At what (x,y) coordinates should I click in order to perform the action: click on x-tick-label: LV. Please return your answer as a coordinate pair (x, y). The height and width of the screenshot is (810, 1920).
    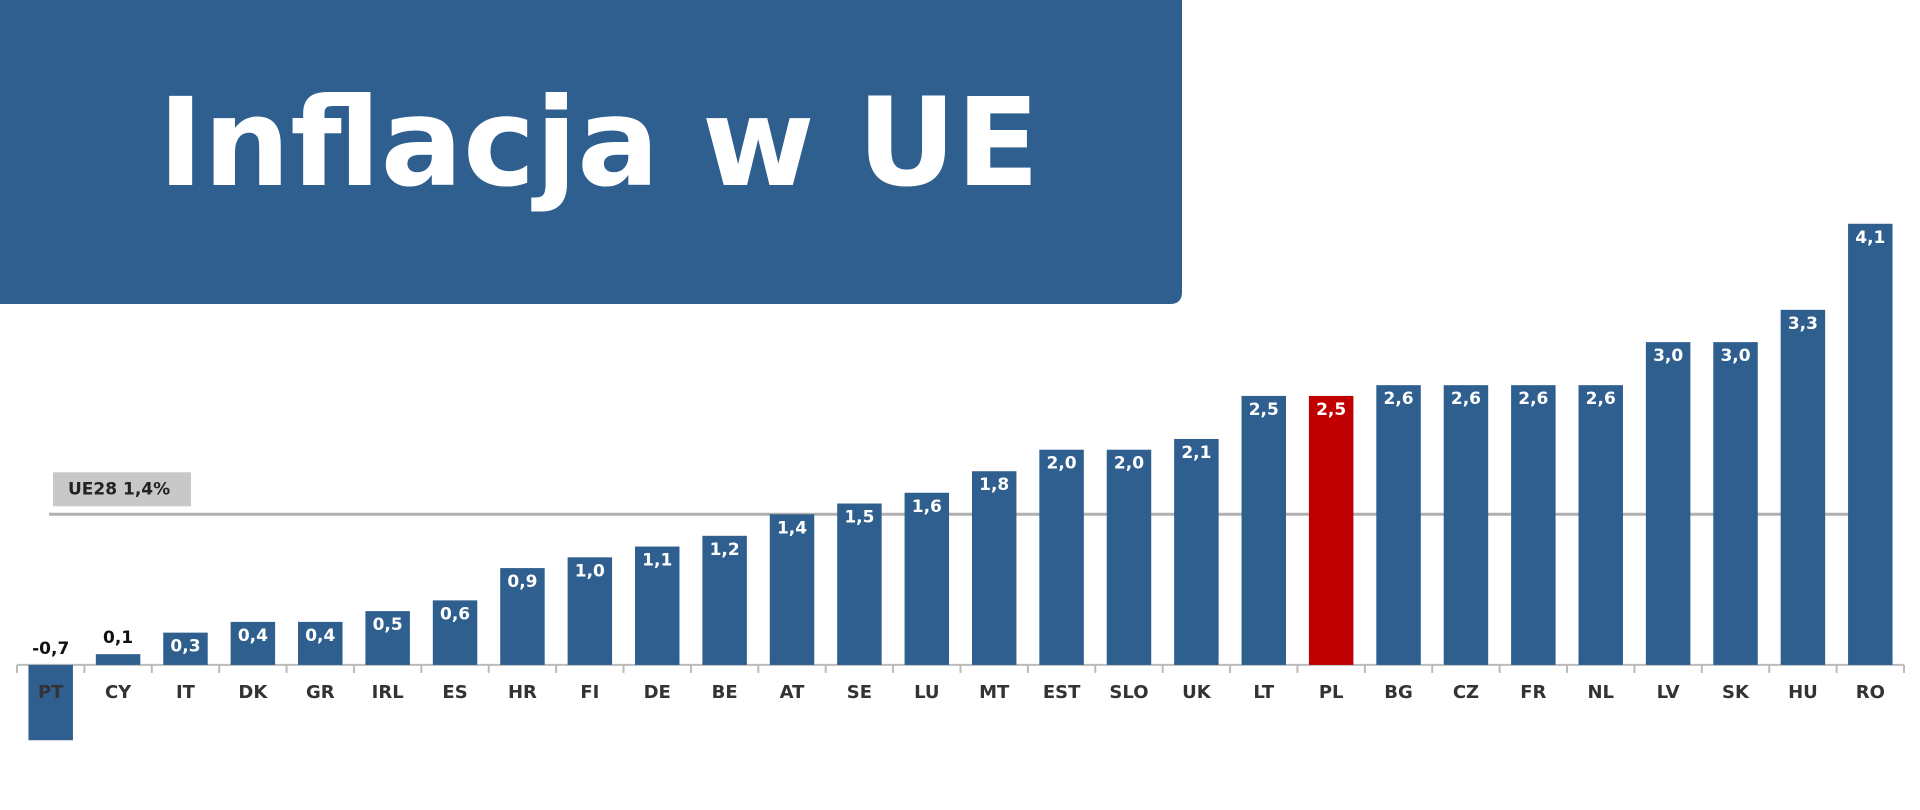
    Looking at the image, I should click on (1668, 692).